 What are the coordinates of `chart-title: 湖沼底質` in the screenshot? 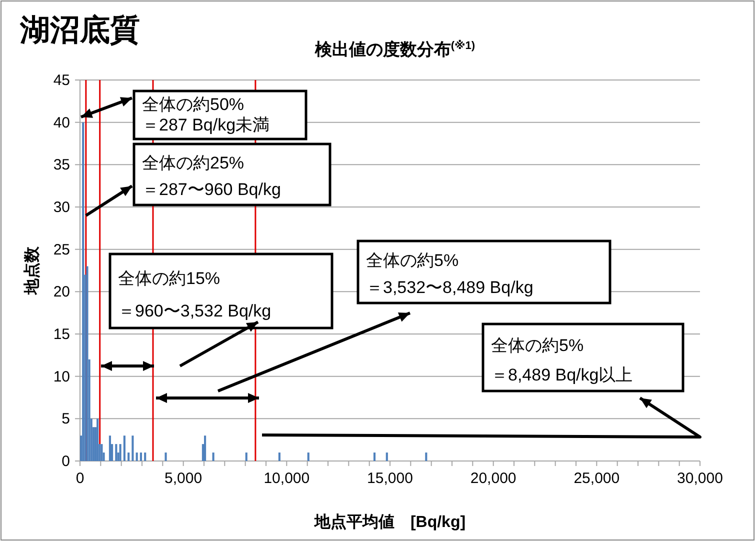 It's located at (79, 30).